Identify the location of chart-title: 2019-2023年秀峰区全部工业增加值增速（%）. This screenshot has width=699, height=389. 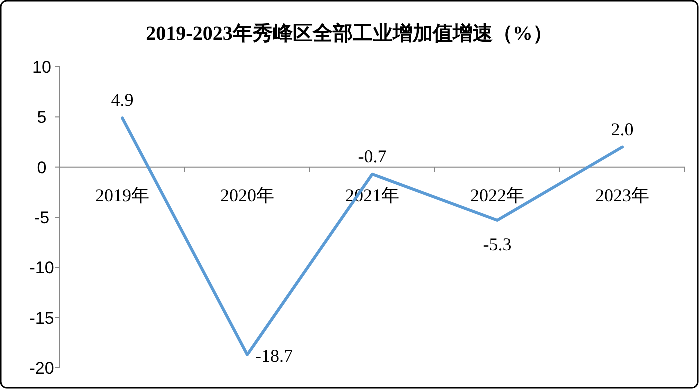
(349, 33).